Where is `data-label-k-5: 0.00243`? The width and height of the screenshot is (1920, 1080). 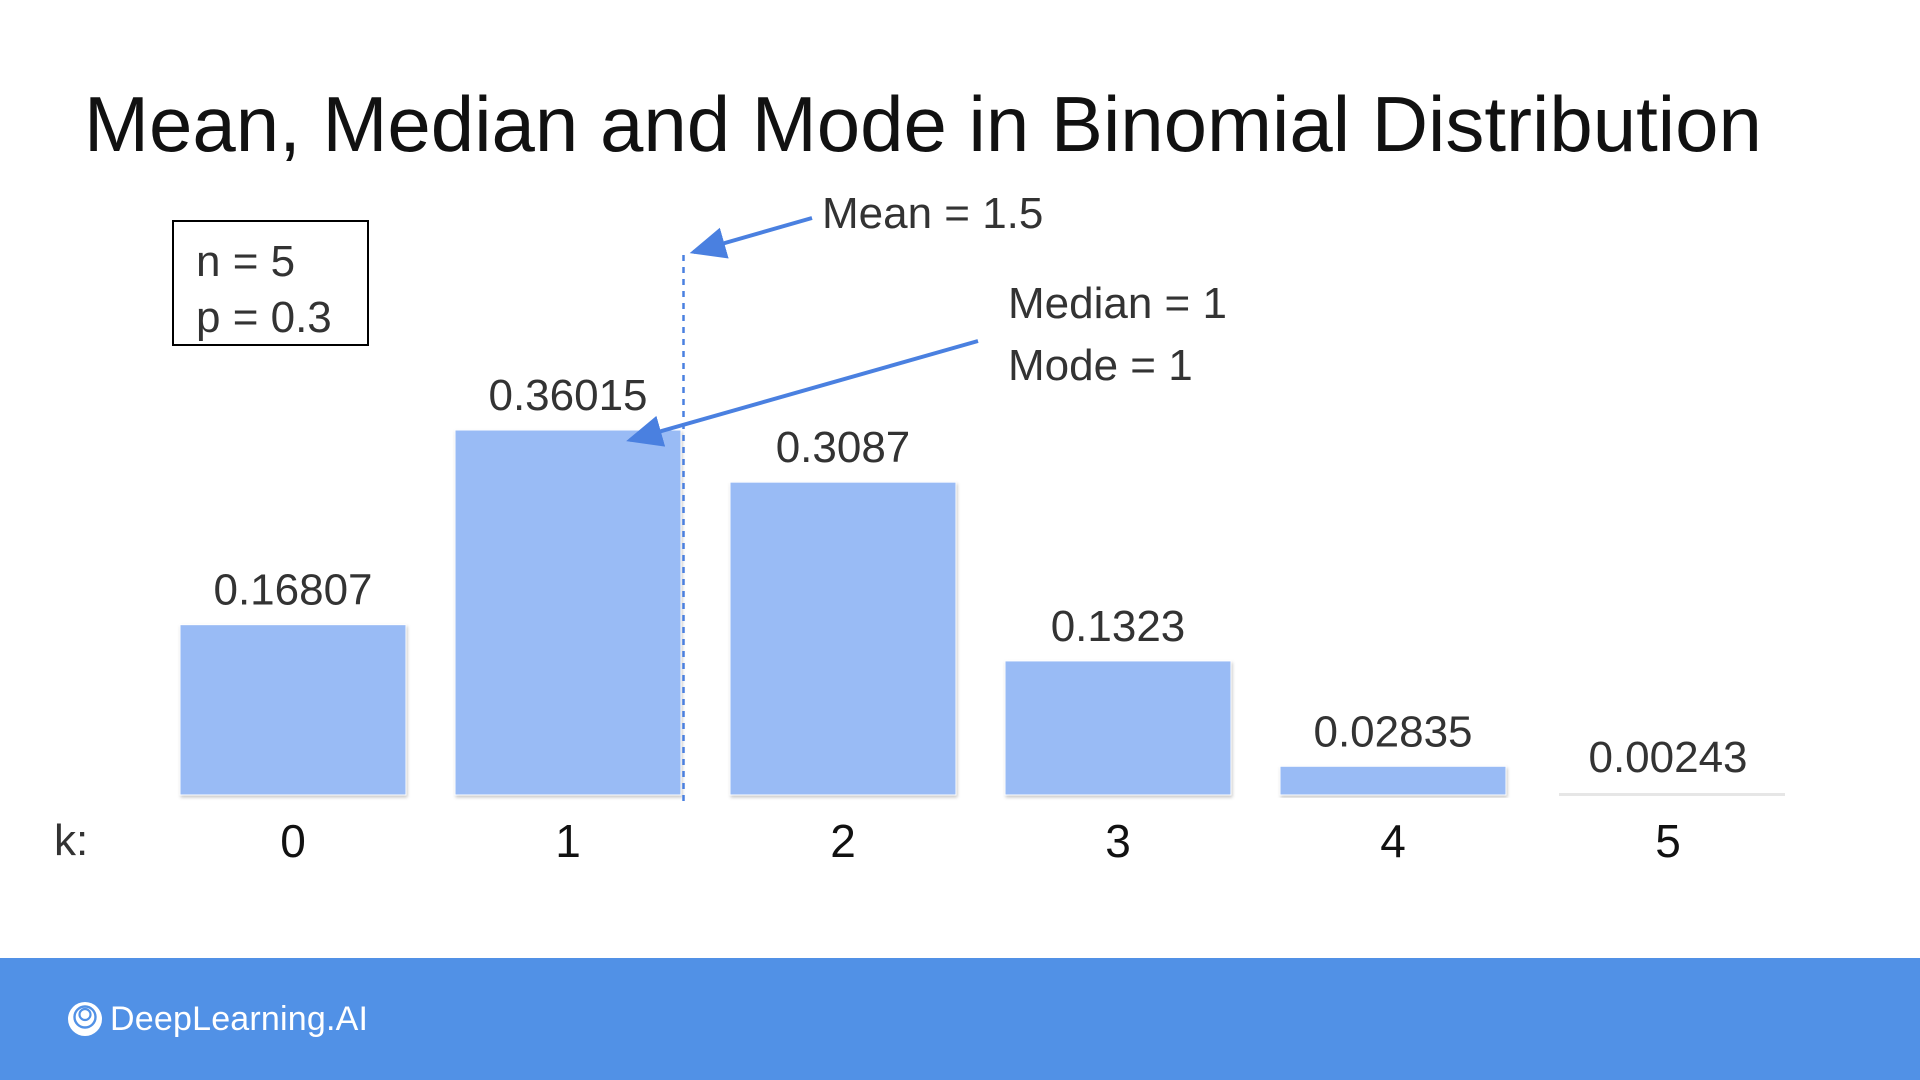 data-label-k-5: 0.00243 is located at coordinates (1667, 757).